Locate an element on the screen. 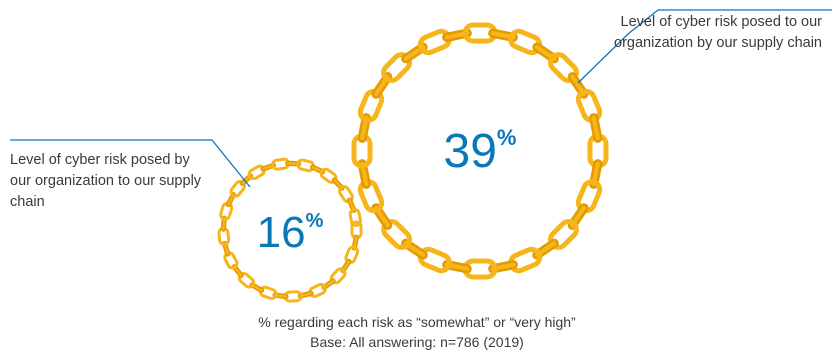  value-small-unit: % is located at coordinates (315, 221).